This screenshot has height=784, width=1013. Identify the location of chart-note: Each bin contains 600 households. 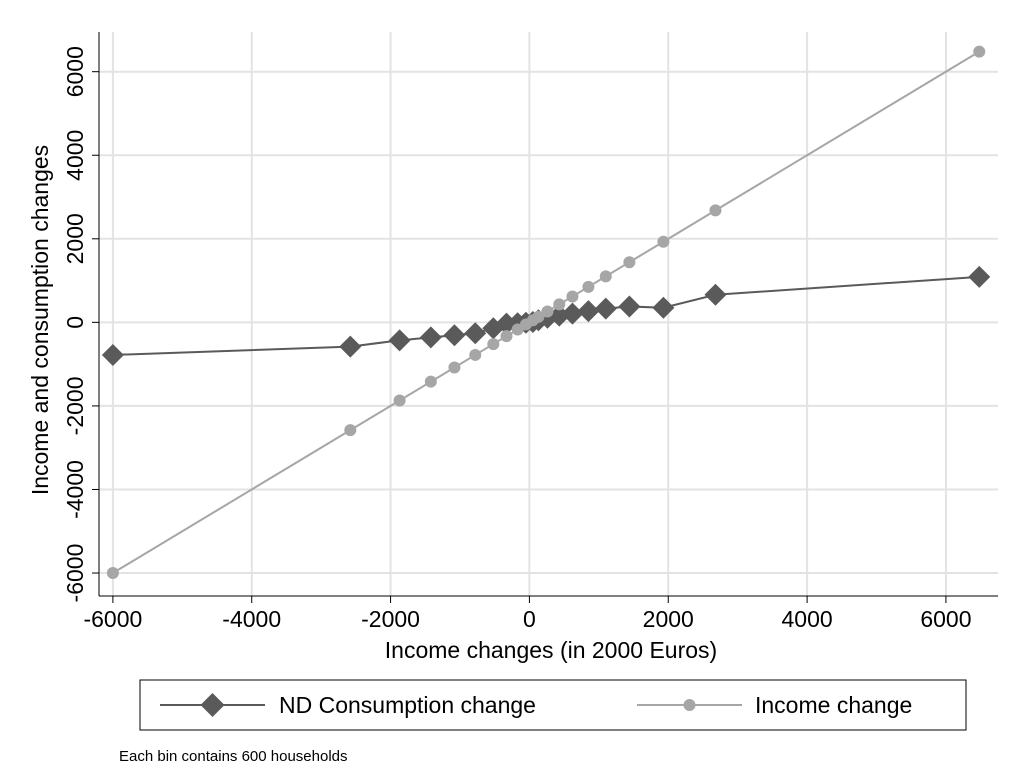
(233, 756).